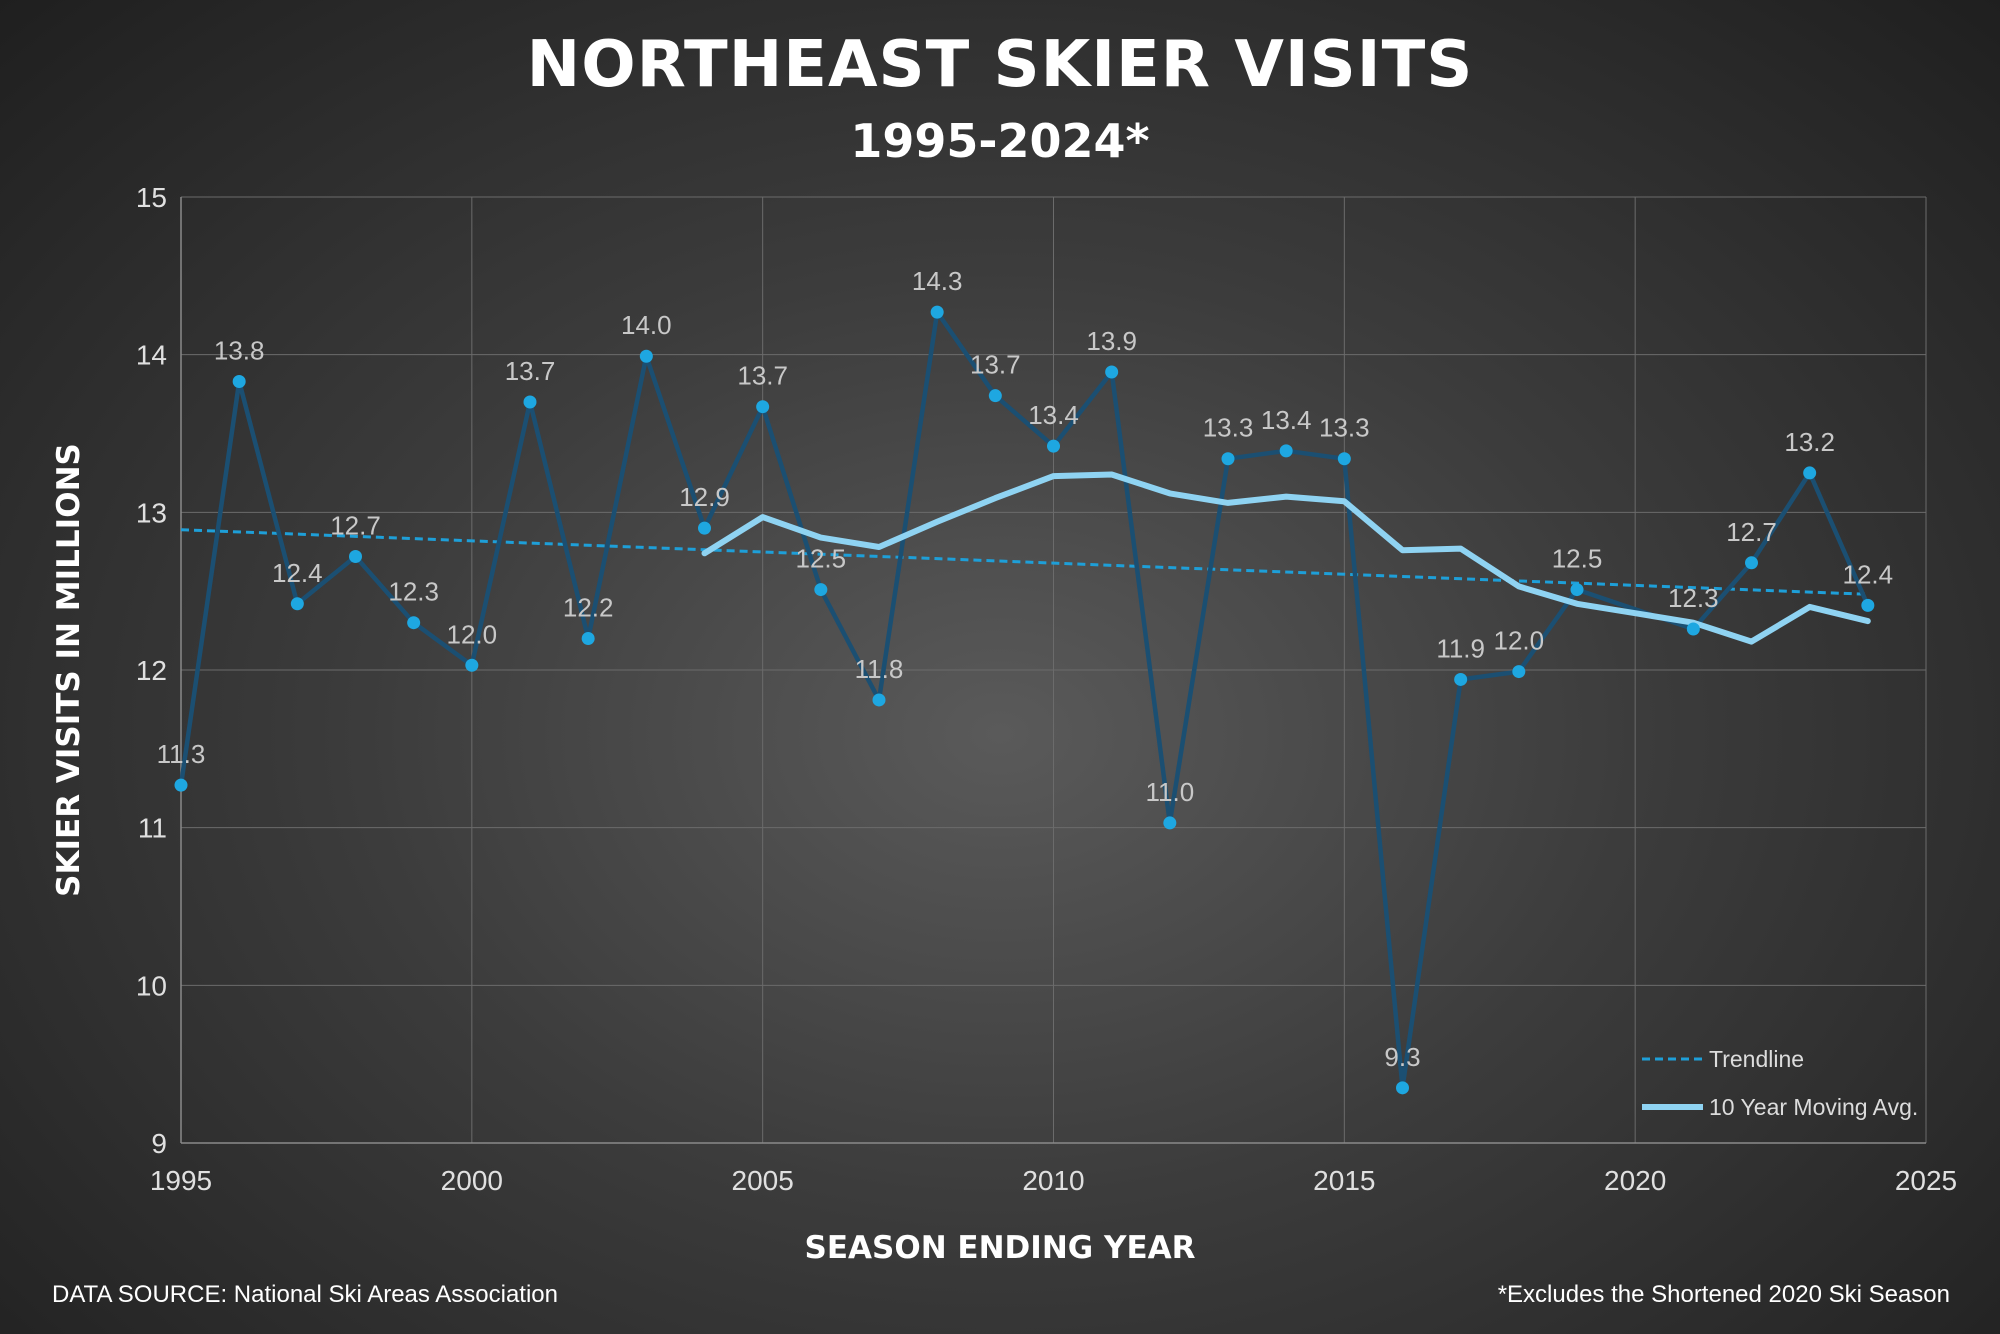 Image resolution: width=2000 pixels, height=1334 pixels. What do you see at coordinates (704, 497) in the screenshot?
I see `data-label: 12.9` at bounding box center [704, 497].